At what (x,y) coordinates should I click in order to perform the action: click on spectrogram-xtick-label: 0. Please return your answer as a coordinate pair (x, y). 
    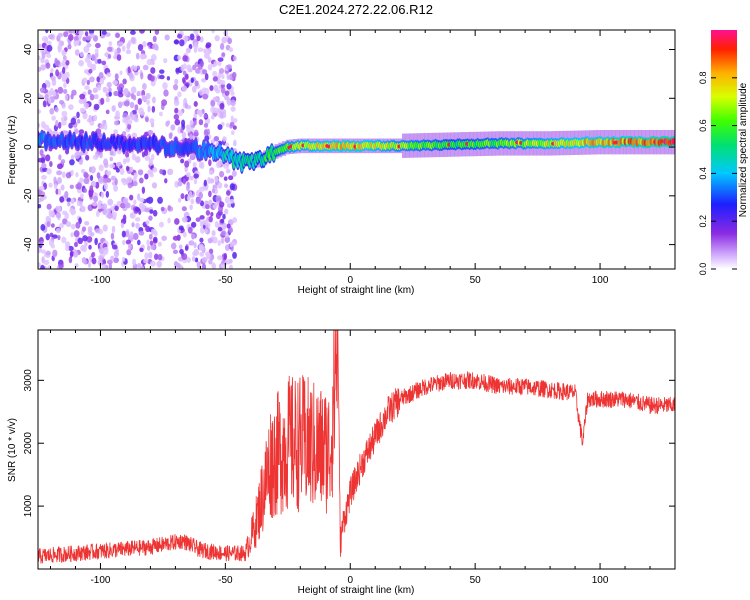
    Looking at the image, I should click on (350, 280).